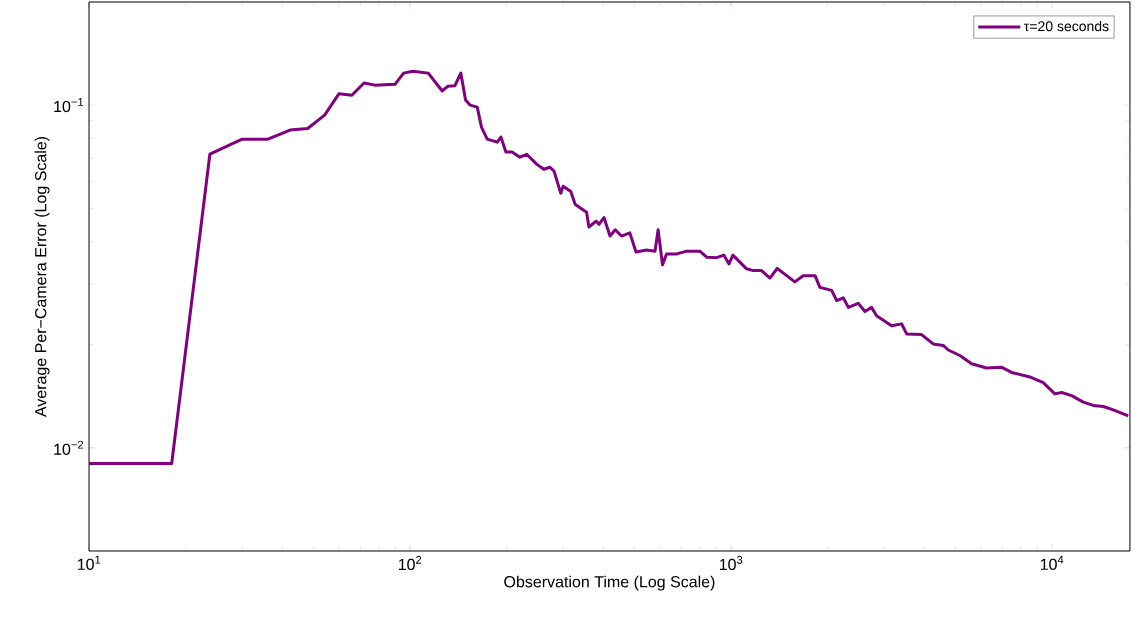  What do you see at coordinates (69, 105) in the screenshot?
I see `y-tick-label: 10$^{−1}$` at bounding box center [69, 105].